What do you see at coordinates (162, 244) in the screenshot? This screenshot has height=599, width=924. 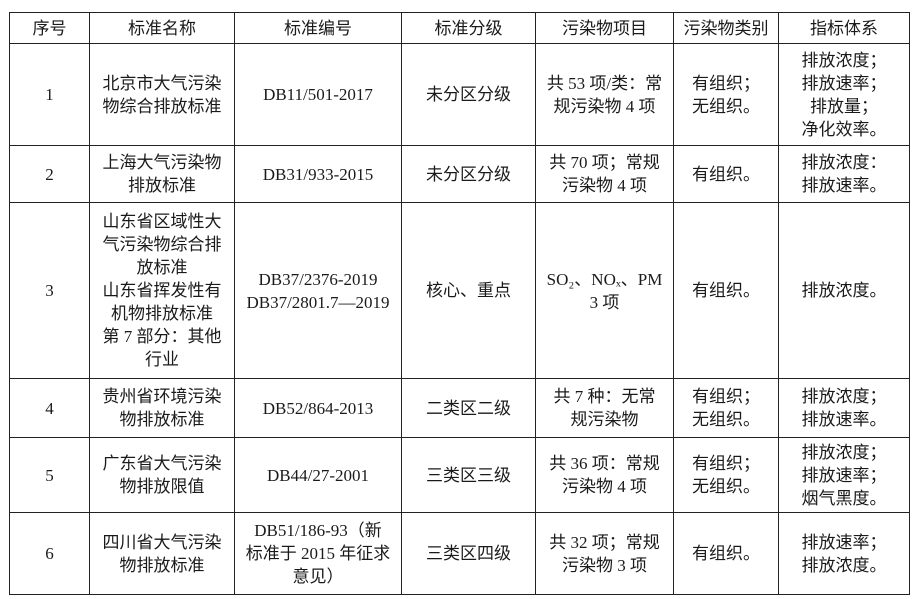 I see `cell-text-line: 气污染物综合排` at bounding box center [162, 244].